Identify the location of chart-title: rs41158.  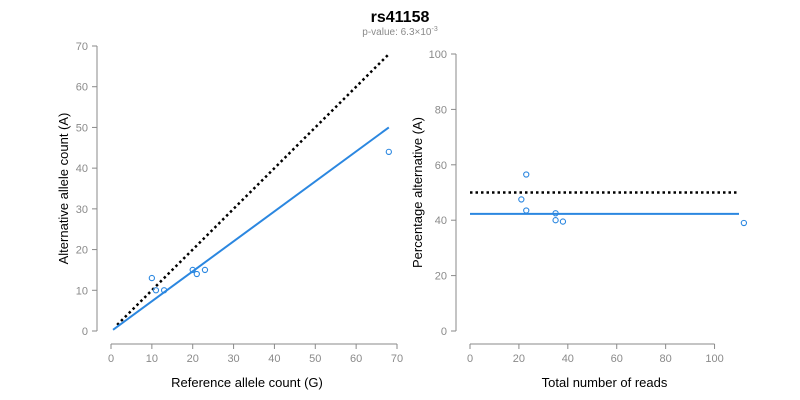
(400, 17).